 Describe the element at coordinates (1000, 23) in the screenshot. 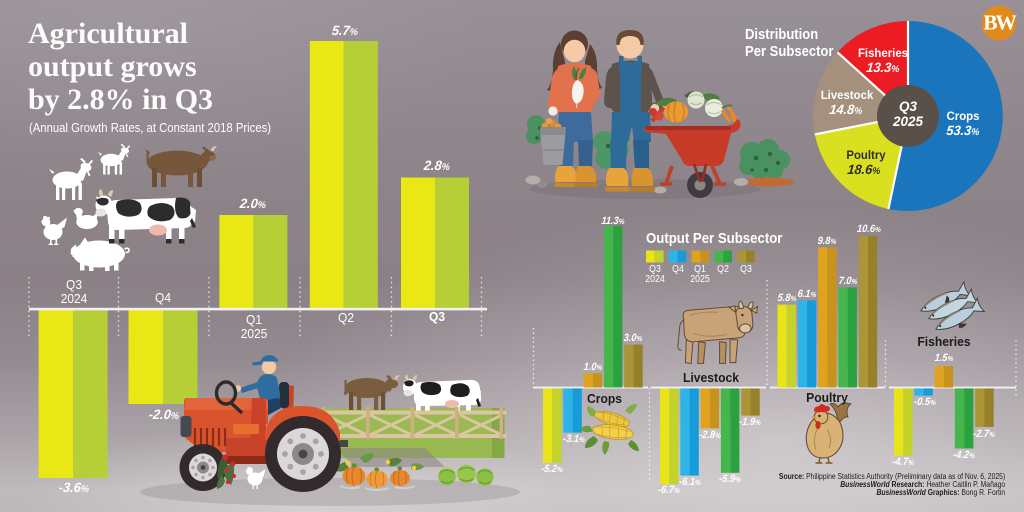

I see `svg-text: BW` at that location.